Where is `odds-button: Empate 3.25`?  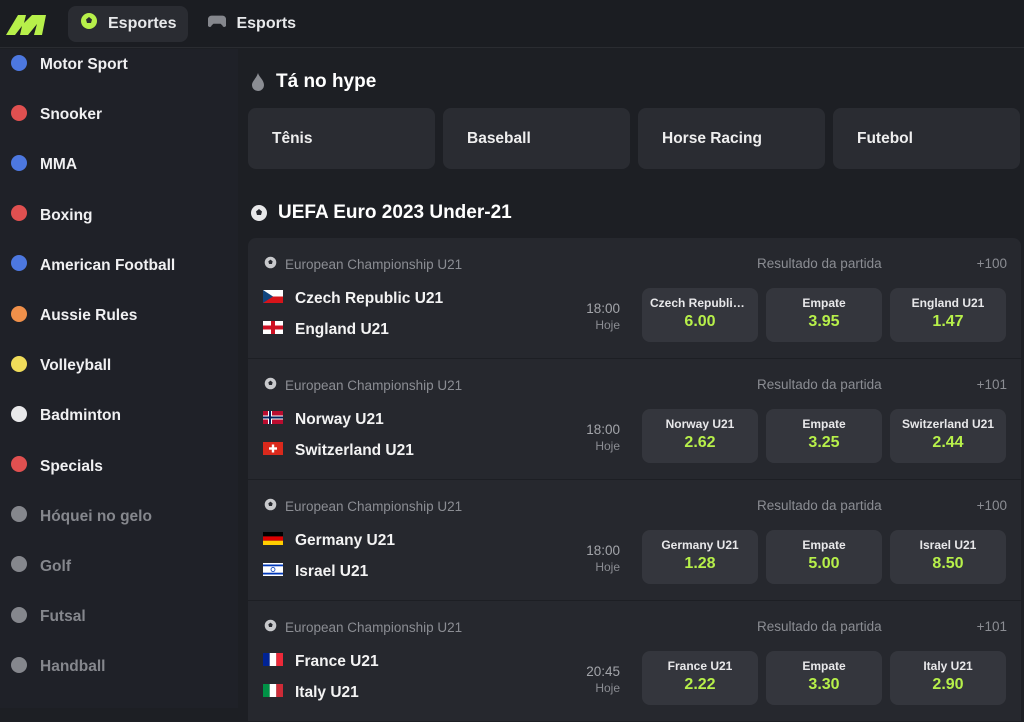
odds-button: Empate 3.25 is located at coordinates (824, 436).